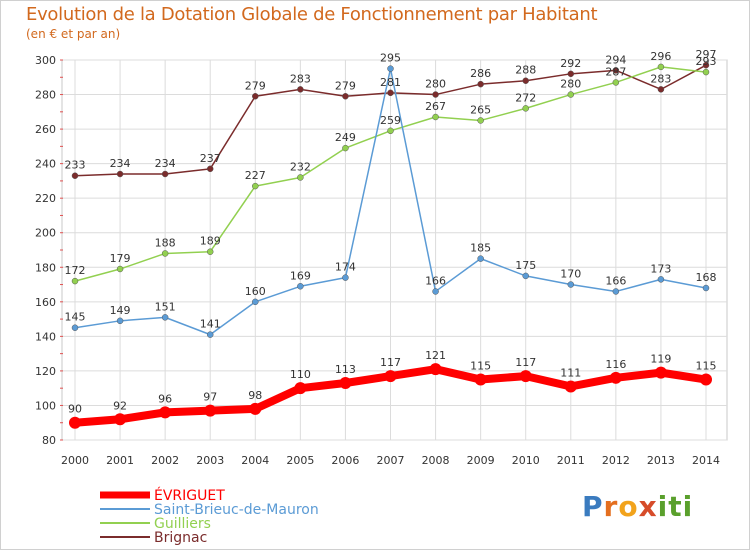  What do you see at coordinates (165, 306) in the screenshot?
I see `series-1-data-label: 151` at bounding box center [165, 306].